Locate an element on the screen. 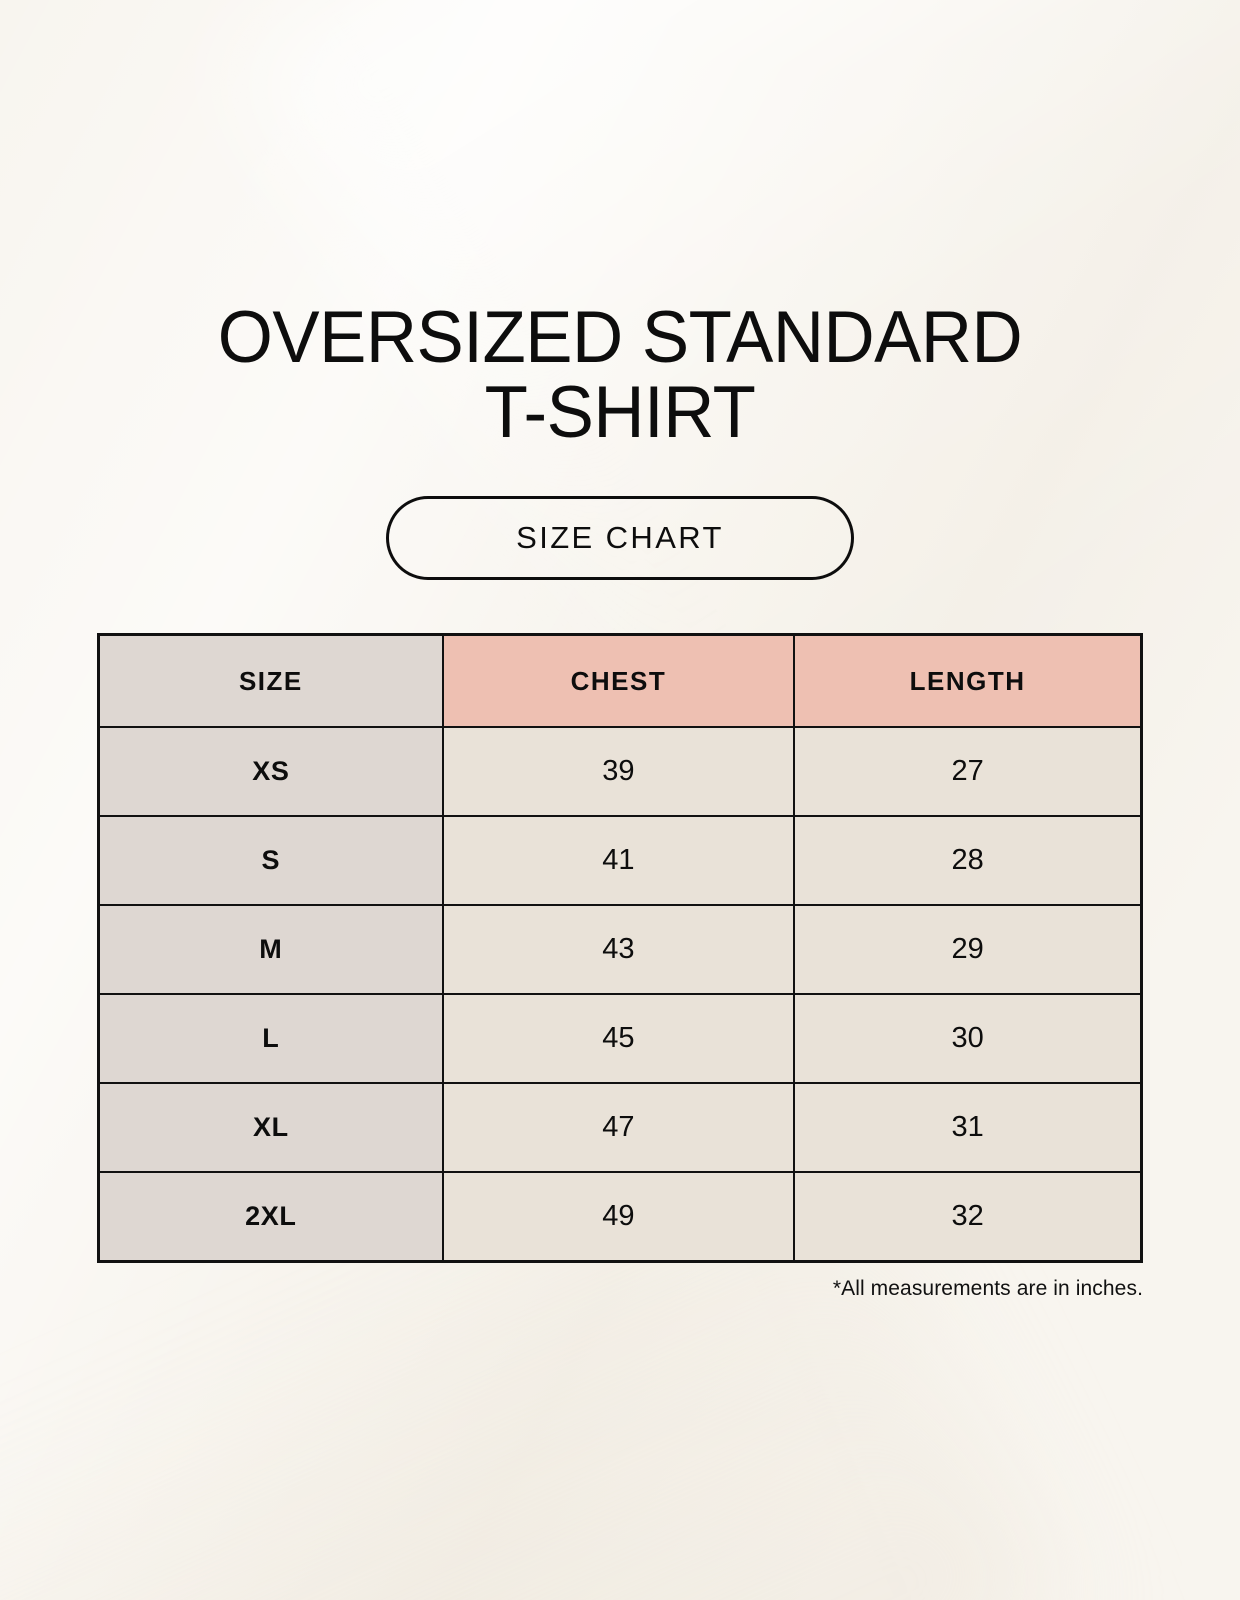  page-title-line-2: T-SHIRT is located at coordinates (620, 413).